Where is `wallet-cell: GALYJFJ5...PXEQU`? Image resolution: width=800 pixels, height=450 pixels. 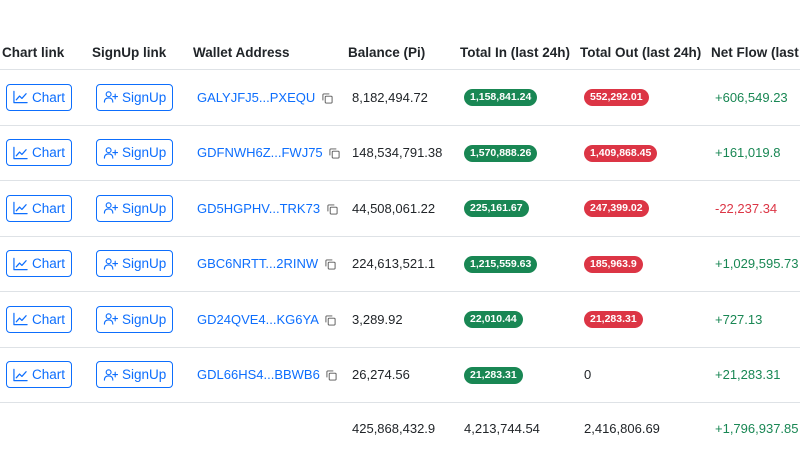
wallet-cell: GALYJFJ5...PXEQU is located at coordinates (266, 97).